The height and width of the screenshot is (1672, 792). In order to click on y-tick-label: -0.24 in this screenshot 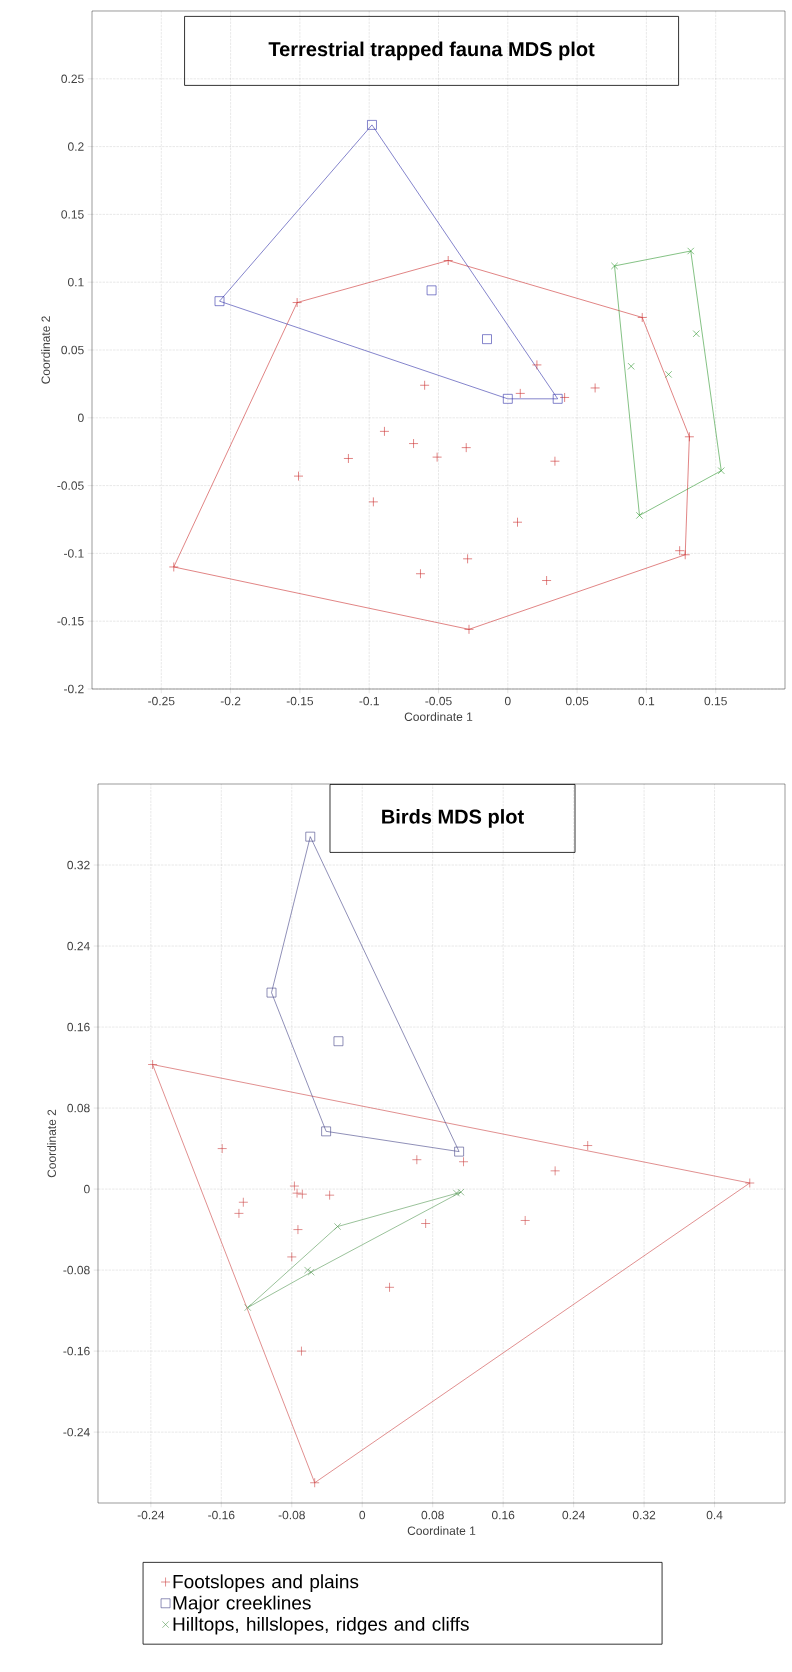, I will do `click(76, 1432)`.